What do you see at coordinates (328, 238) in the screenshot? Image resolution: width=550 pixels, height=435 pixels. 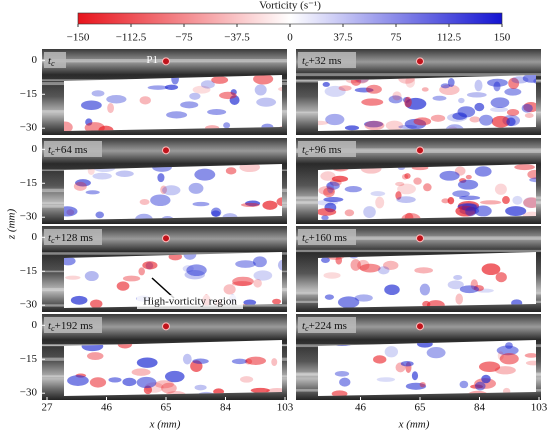 I see `time-offset: +160 ms` at bounding box center [328, 238].